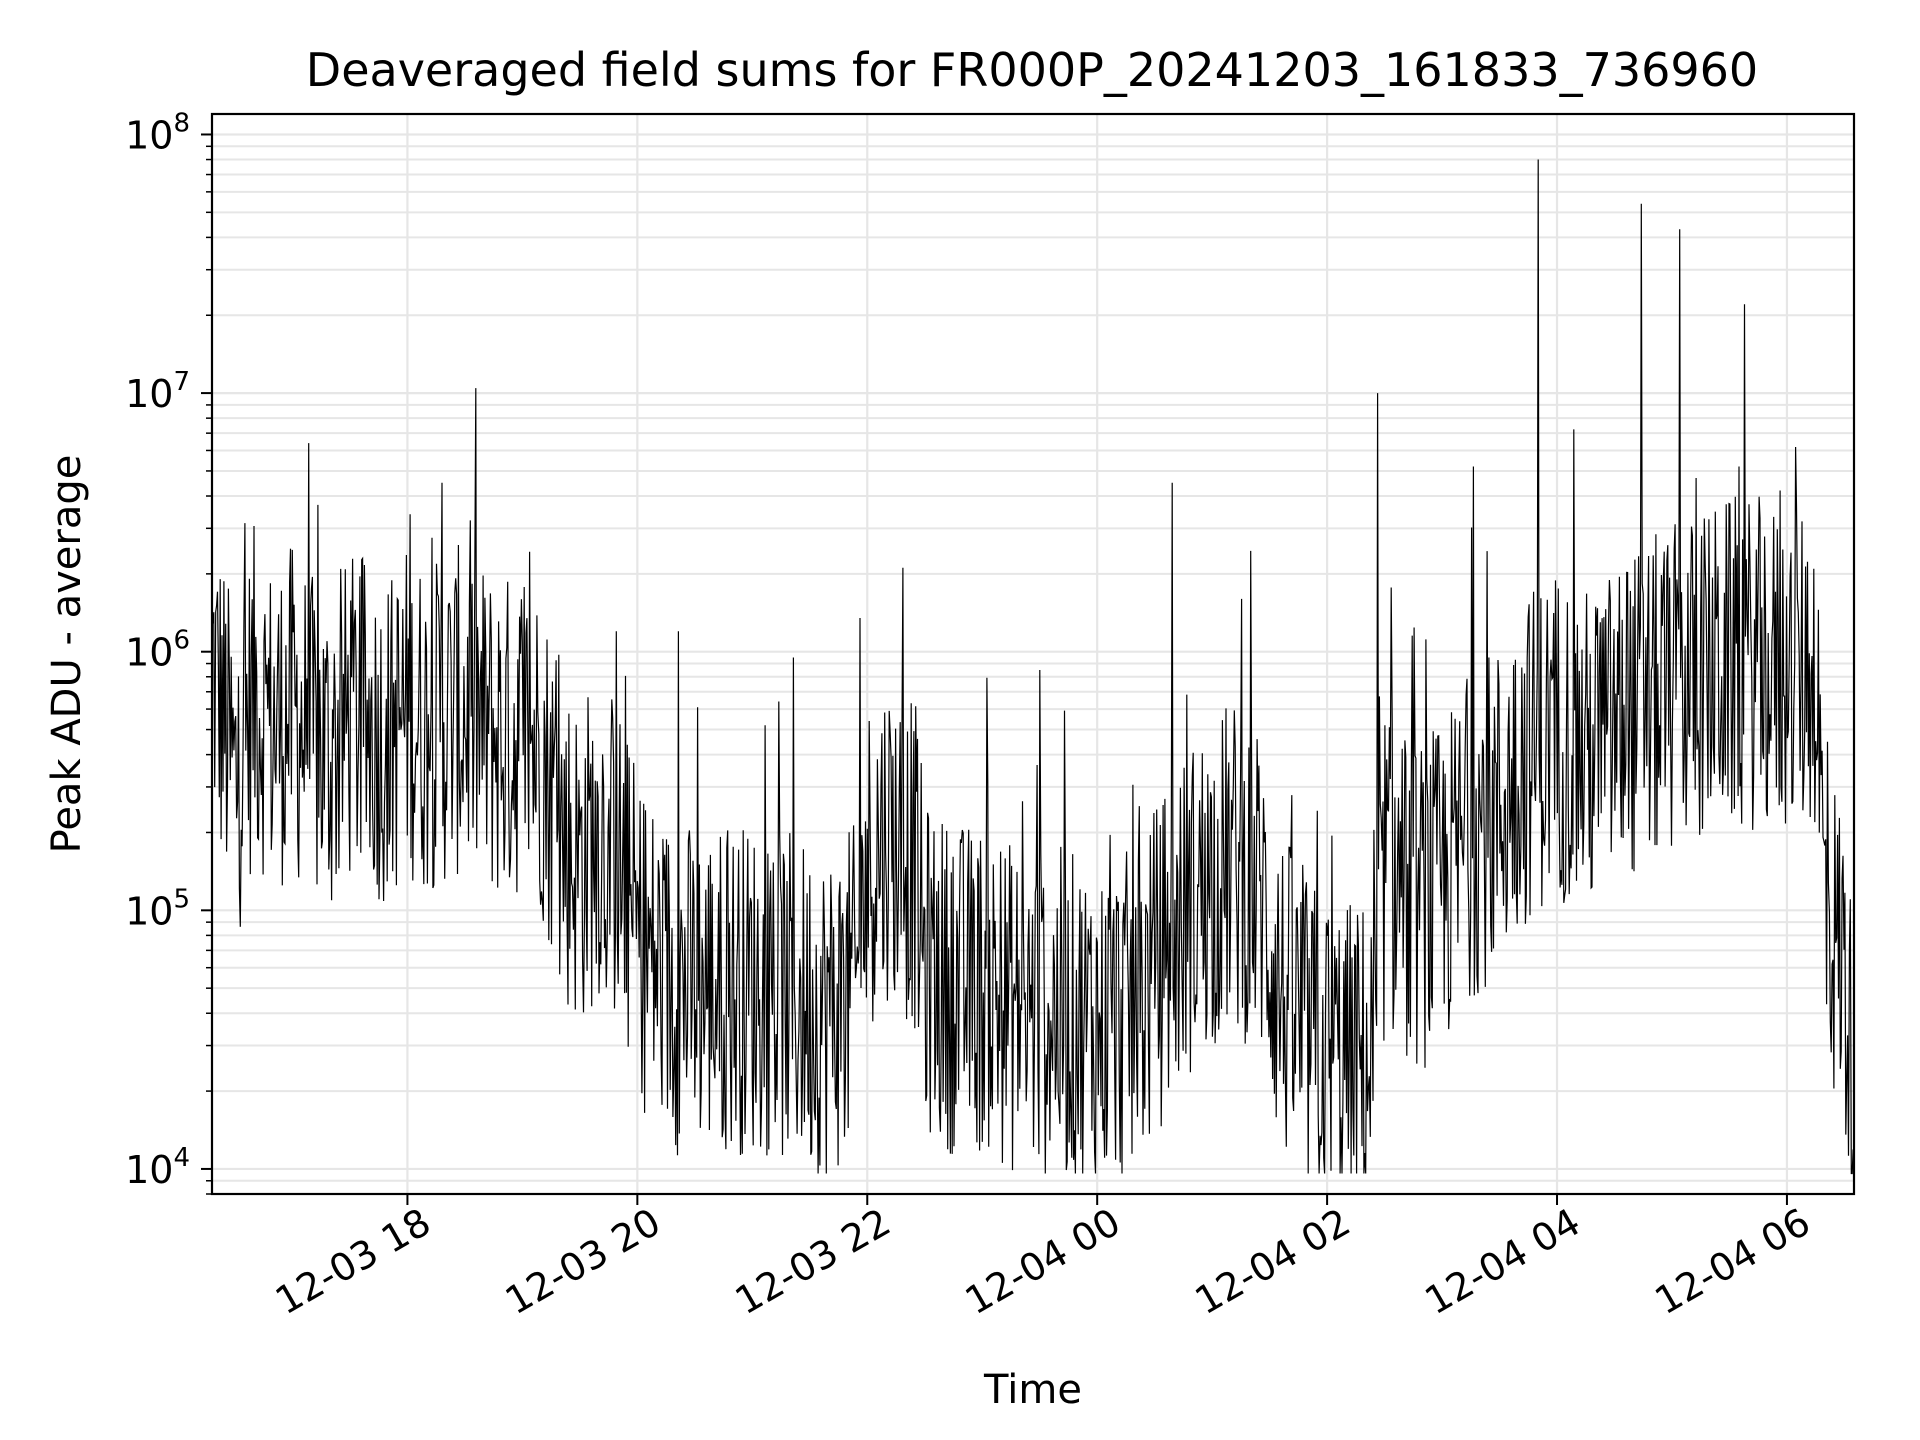  Describe the element at coordinates (157, 650) in the screenshot. I see `y-tick-label: 106` at that location.